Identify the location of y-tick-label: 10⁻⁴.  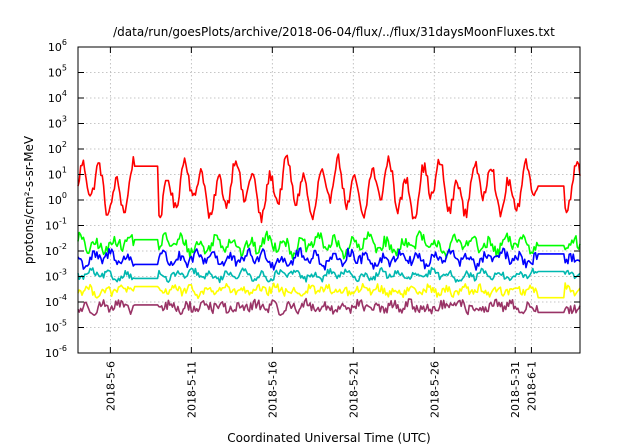
(56, 301).